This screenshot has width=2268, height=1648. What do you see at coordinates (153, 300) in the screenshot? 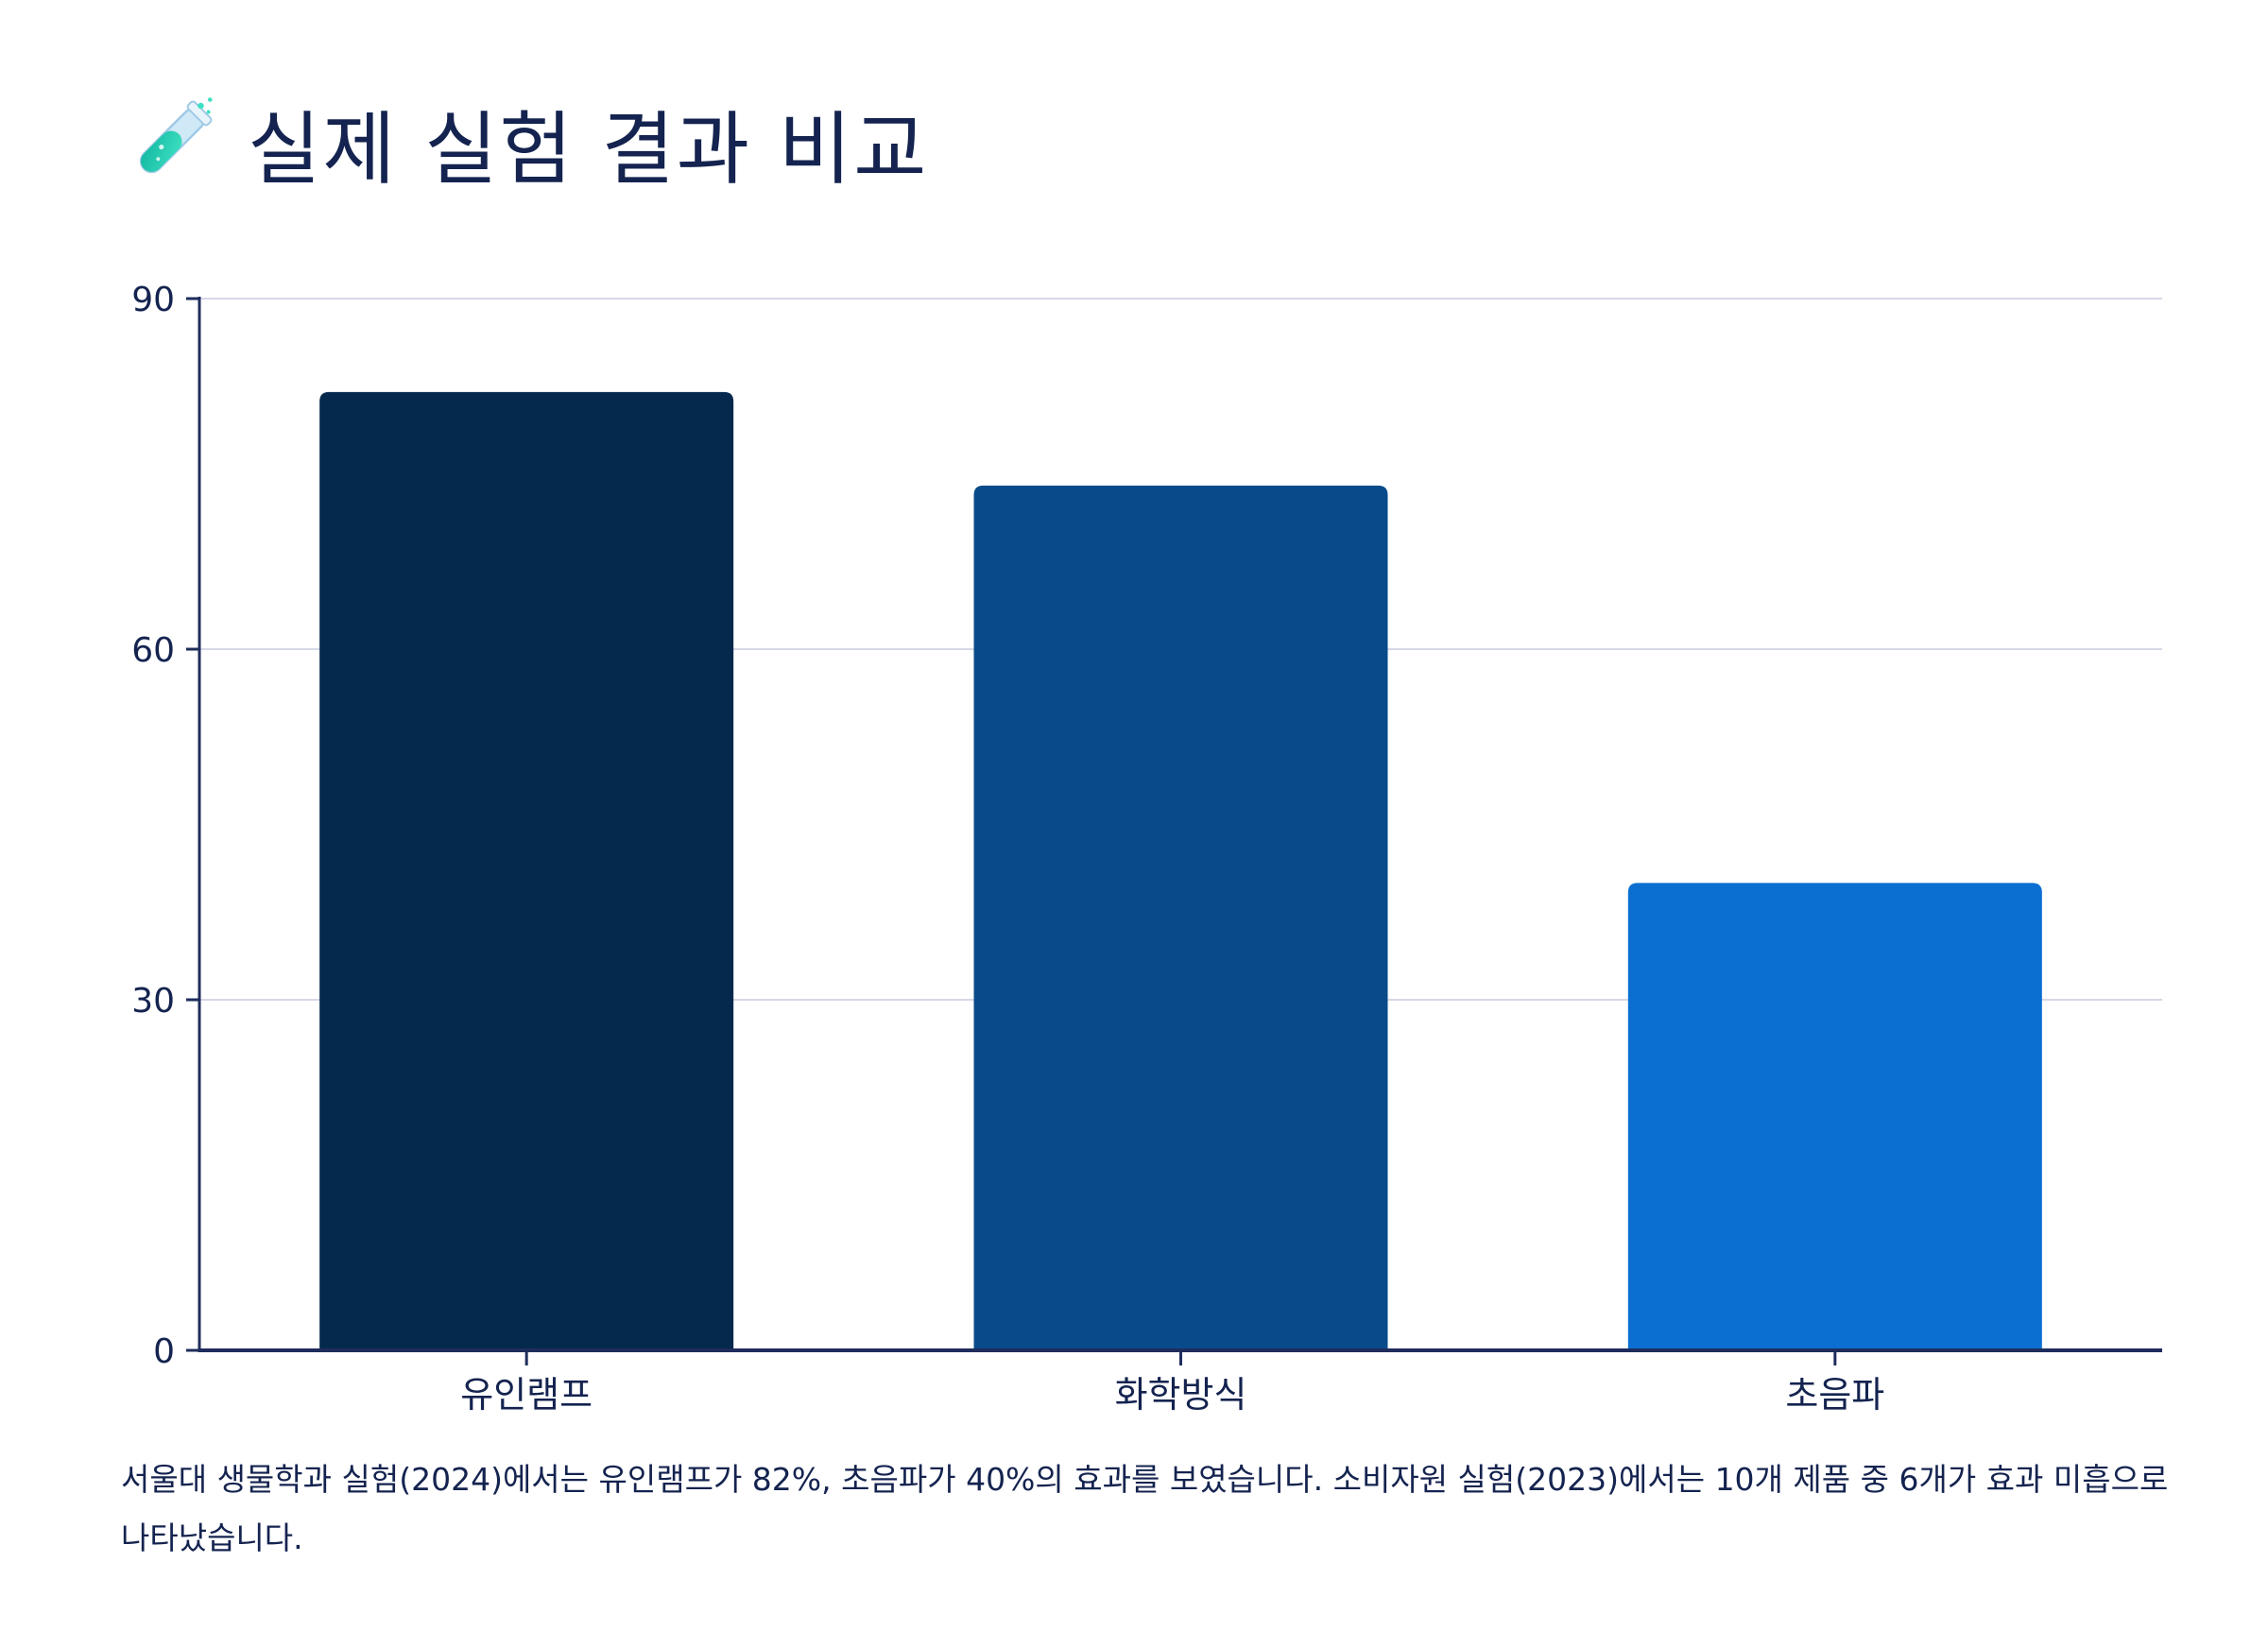
I see `y-tick-label: 90` at bounding box center [153, 300].